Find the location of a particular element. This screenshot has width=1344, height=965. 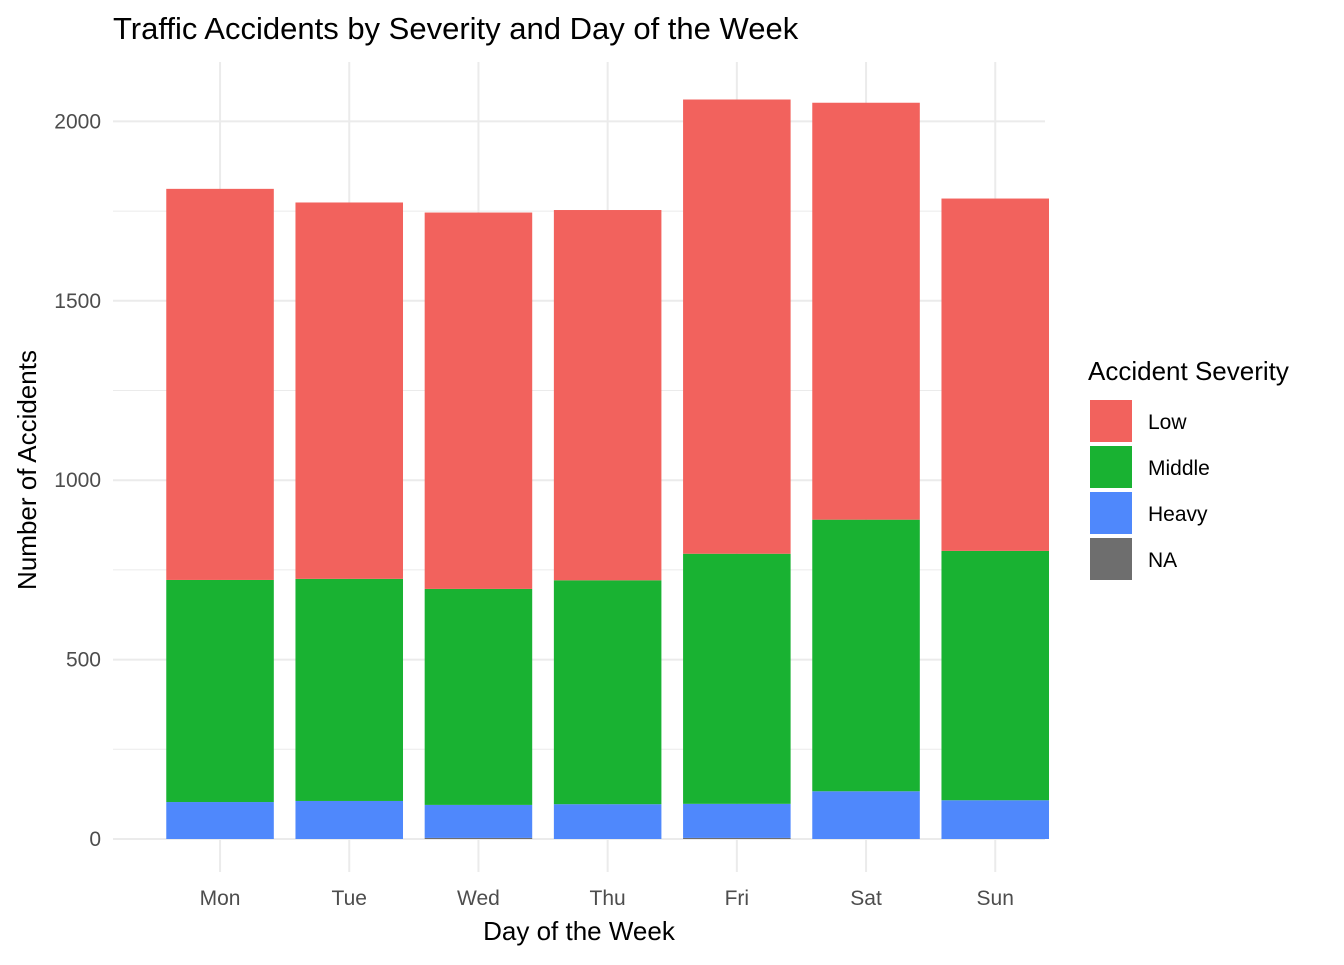

legend: Accident Severity Low Middle Heavy NA is located at coordinates (1188, 468).